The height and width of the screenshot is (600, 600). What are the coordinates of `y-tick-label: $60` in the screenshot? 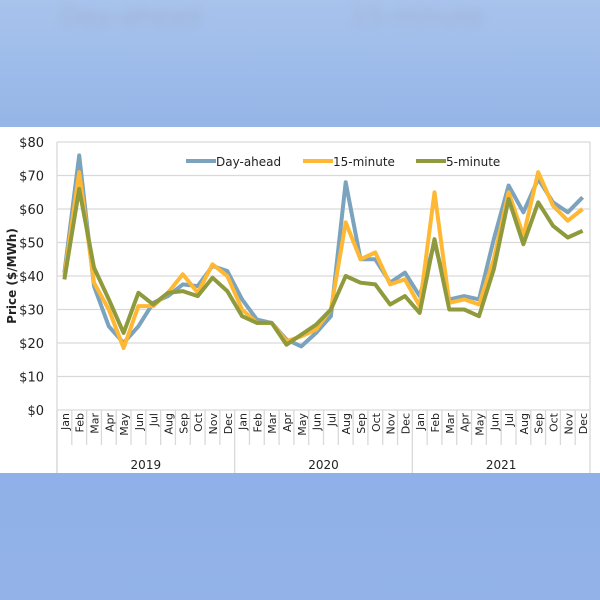 It's located at (31, 210).